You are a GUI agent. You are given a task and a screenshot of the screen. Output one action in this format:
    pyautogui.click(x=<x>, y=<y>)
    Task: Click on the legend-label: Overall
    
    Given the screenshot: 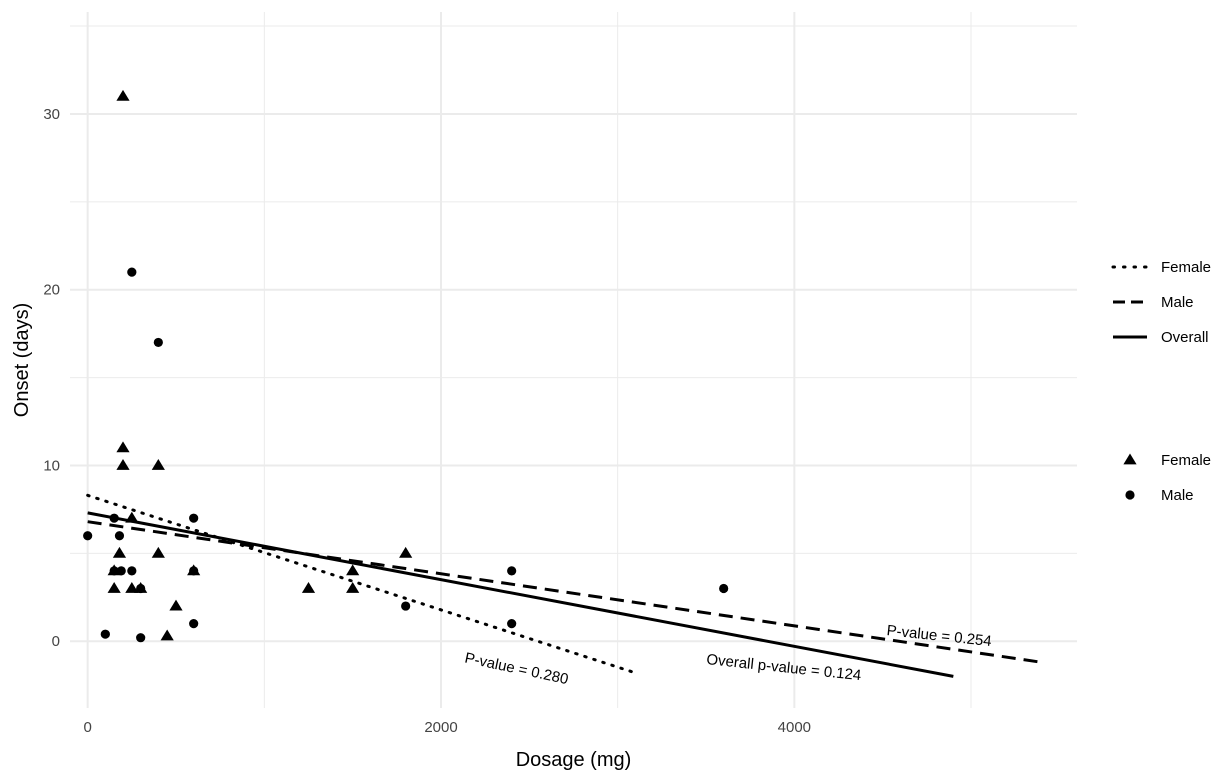 What is the action you would take?
    pyautogui.click(x=1185, y=337)
    